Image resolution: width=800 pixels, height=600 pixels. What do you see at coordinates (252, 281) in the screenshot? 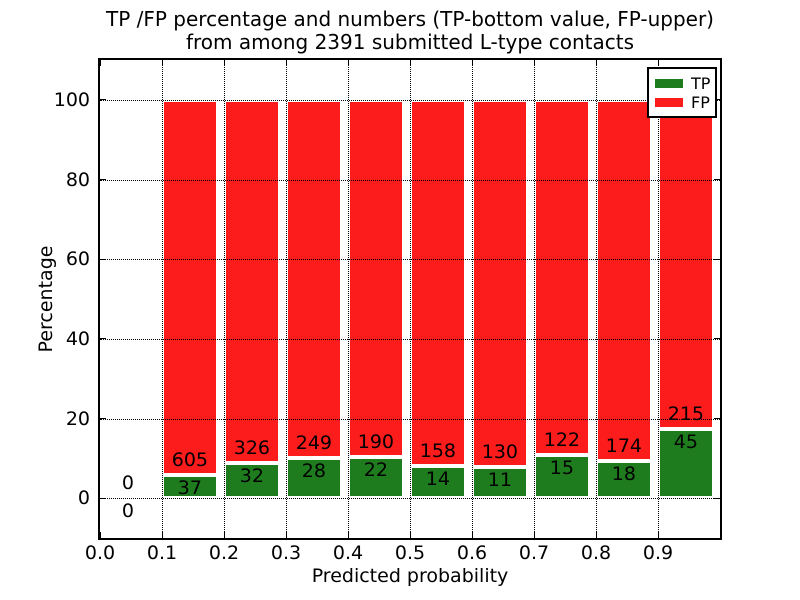
I see `bar-fp-0.2` at bounding box center [252, 281].